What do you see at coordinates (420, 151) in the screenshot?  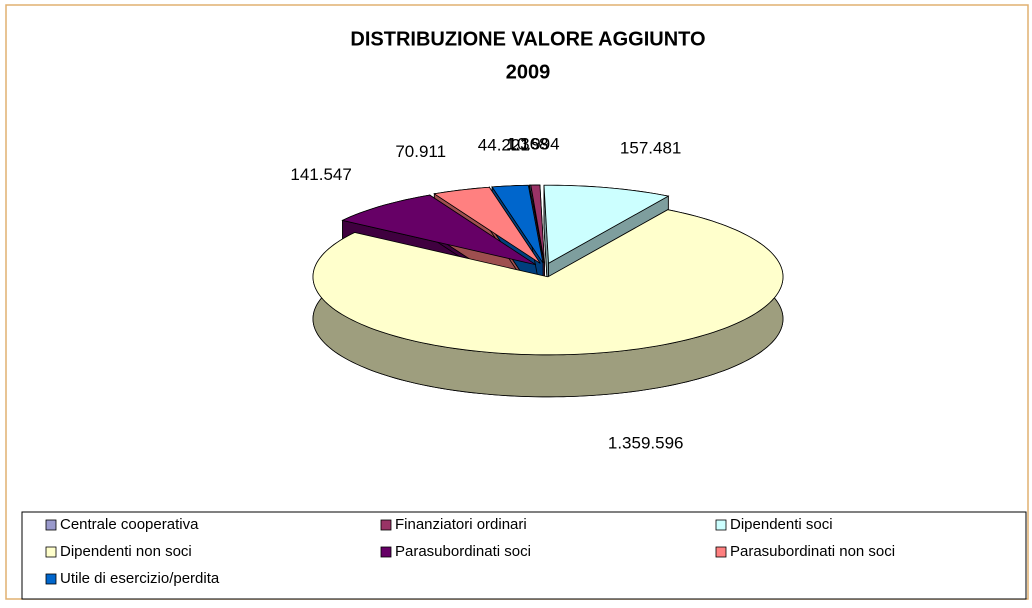 I see `data-label: 70.911` at bounding box center [420, 151].